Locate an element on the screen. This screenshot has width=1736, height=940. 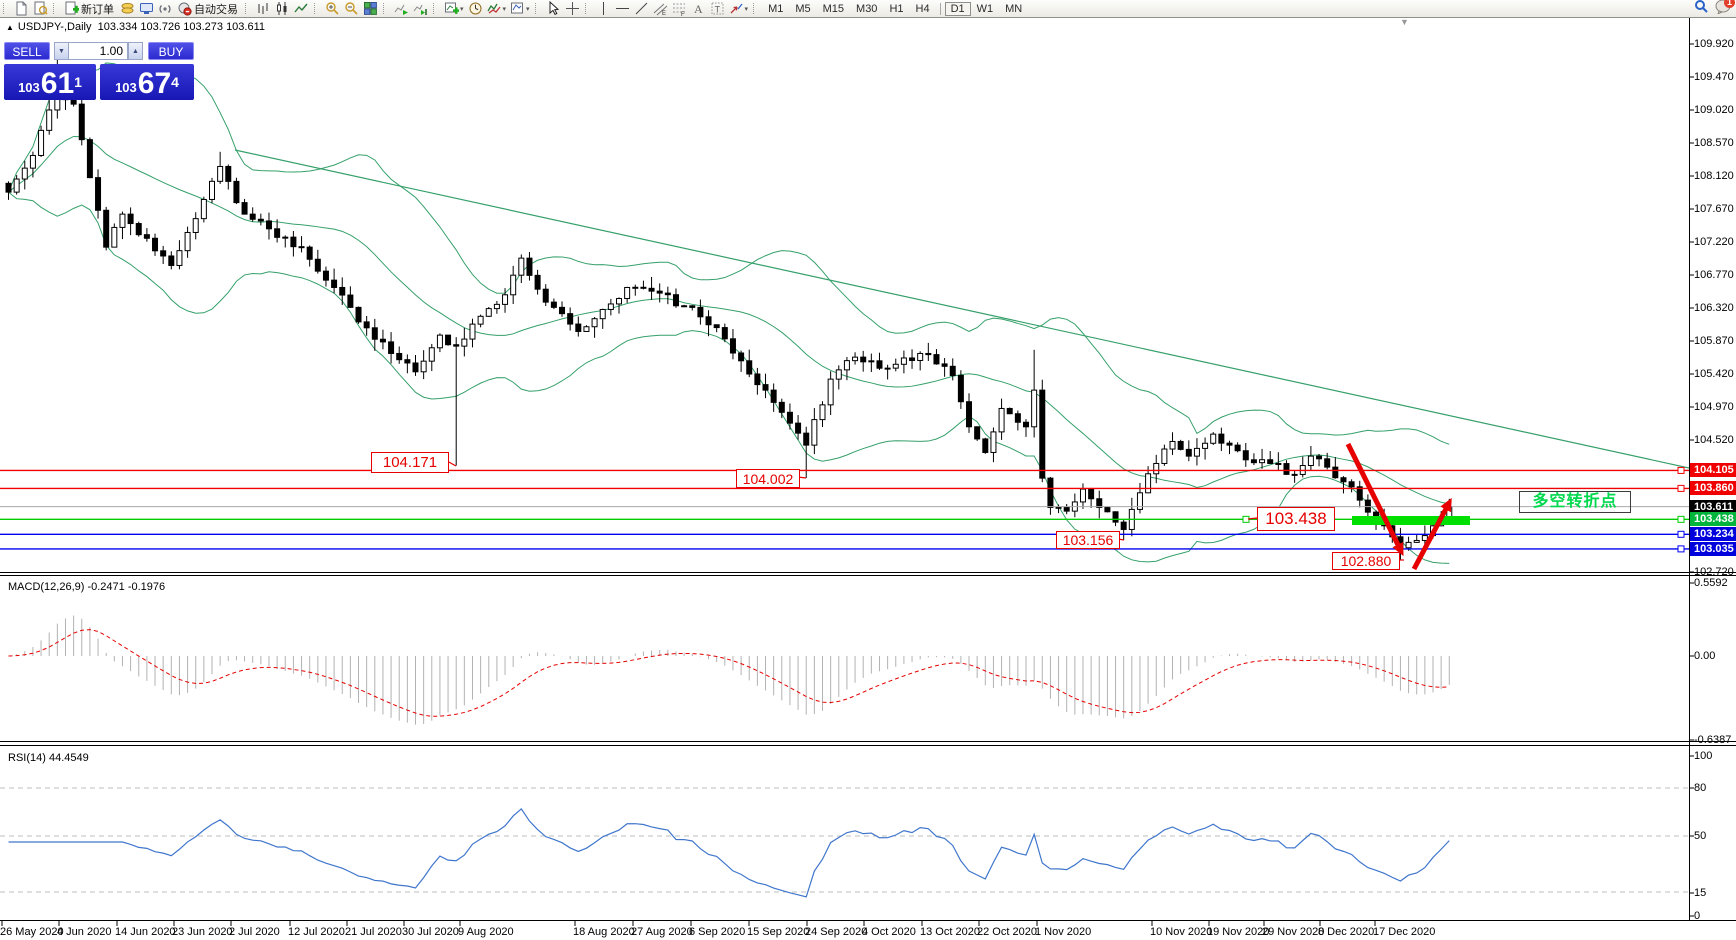
sell-button: SELL is located at coordinates (27, 51).